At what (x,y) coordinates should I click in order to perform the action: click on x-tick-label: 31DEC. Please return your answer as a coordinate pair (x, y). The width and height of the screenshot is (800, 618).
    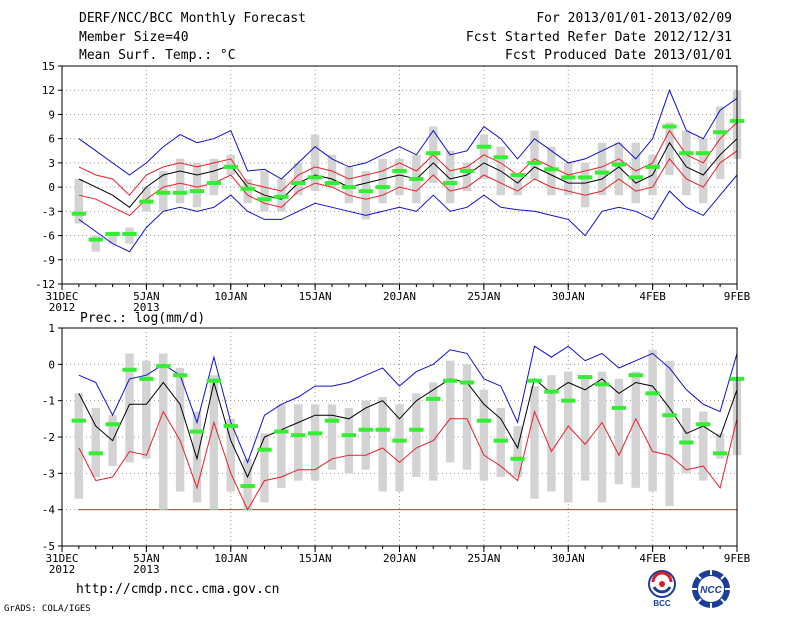
    Looking at the image, I should click on (61, 558).